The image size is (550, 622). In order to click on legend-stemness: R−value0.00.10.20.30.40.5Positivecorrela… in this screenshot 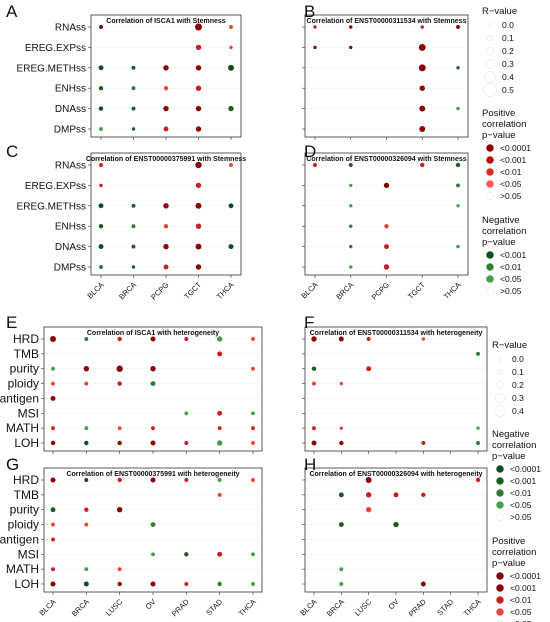, I will do `click(506, 151)`.